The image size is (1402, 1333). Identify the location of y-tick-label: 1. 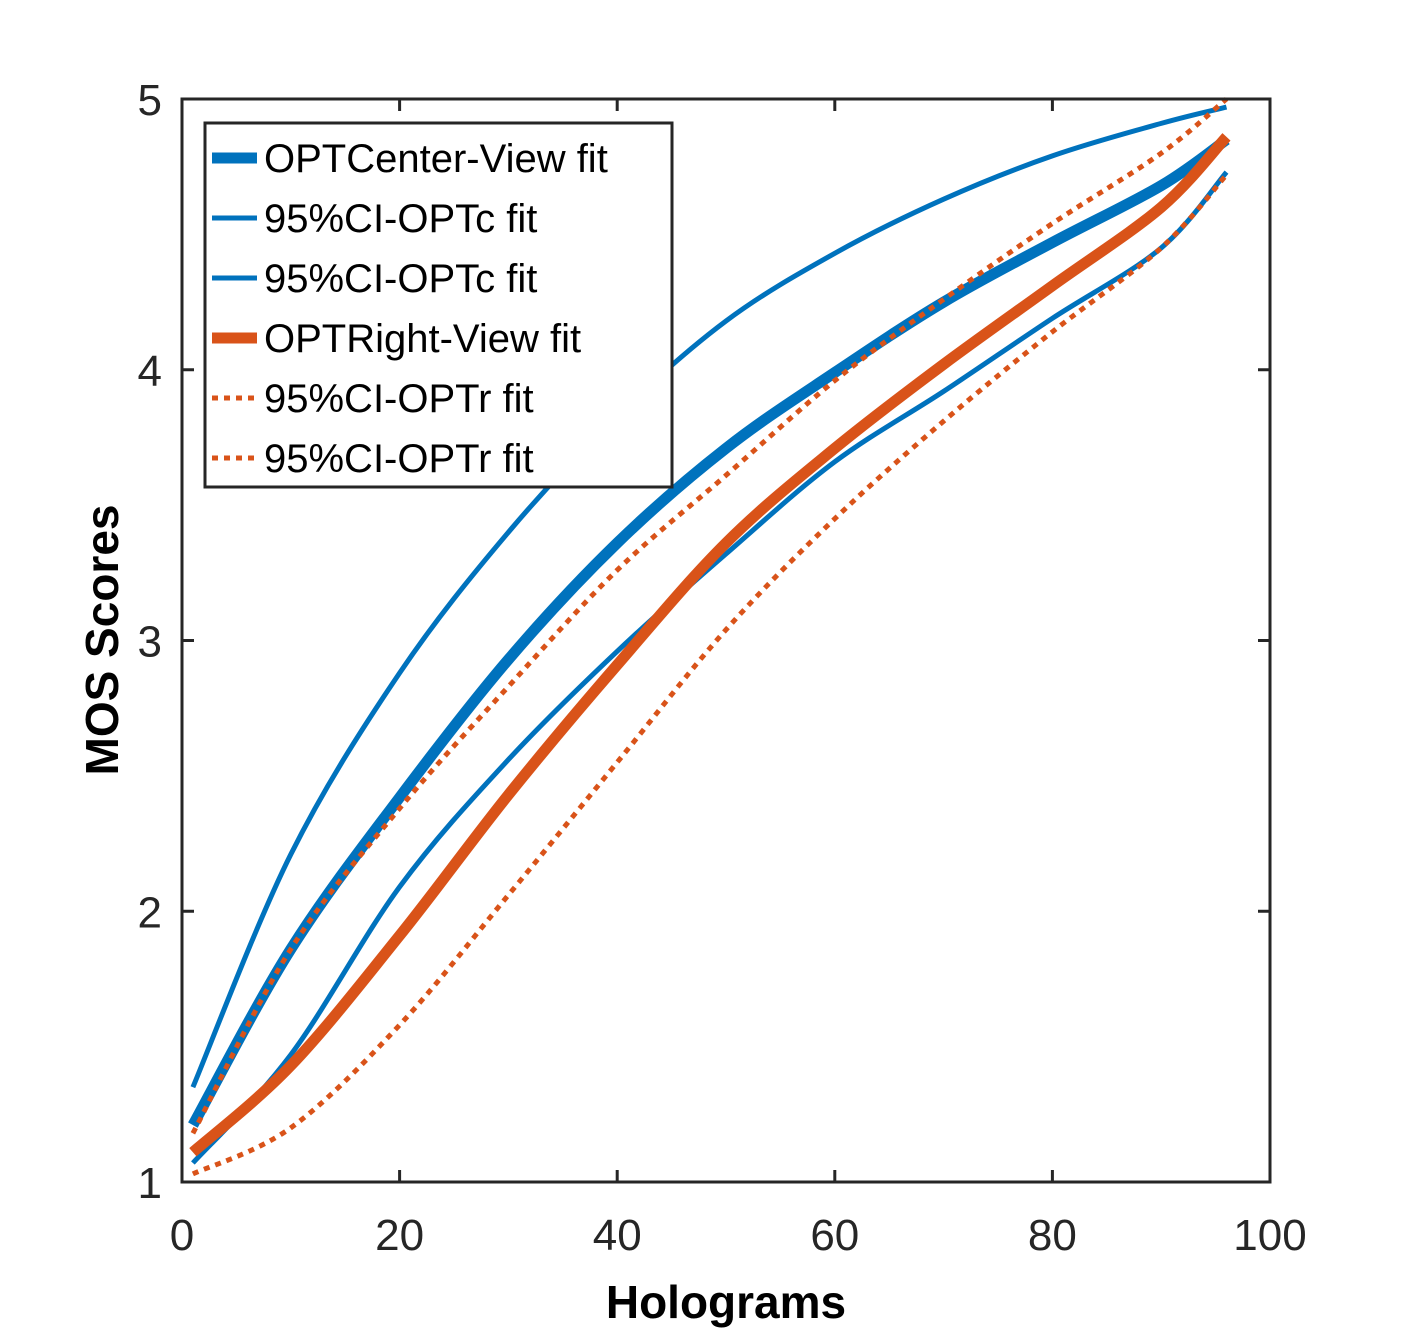
(150, 1183).